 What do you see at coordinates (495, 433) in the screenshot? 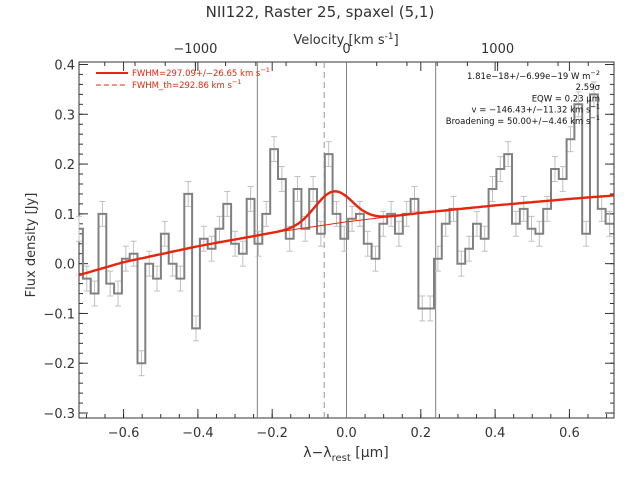
I see `x-tick-label: 0.4` at bounding box center [495, 433].